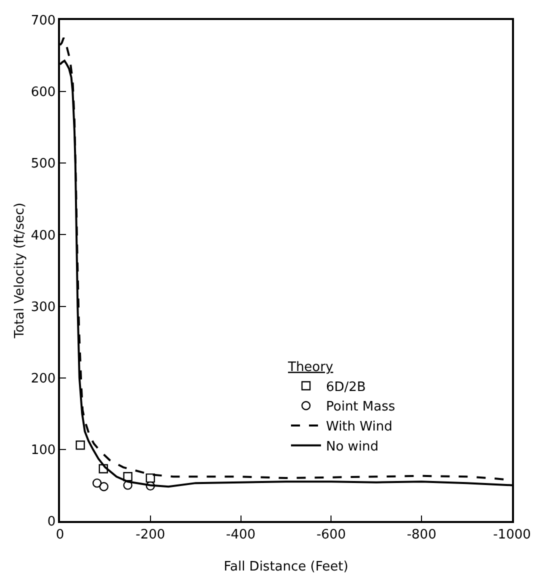 The width and height of the screenshot is (543, 576). Describe the element at coordinates (43, 164) in the screenshot. I see `y-tick-label: 500` at that location.